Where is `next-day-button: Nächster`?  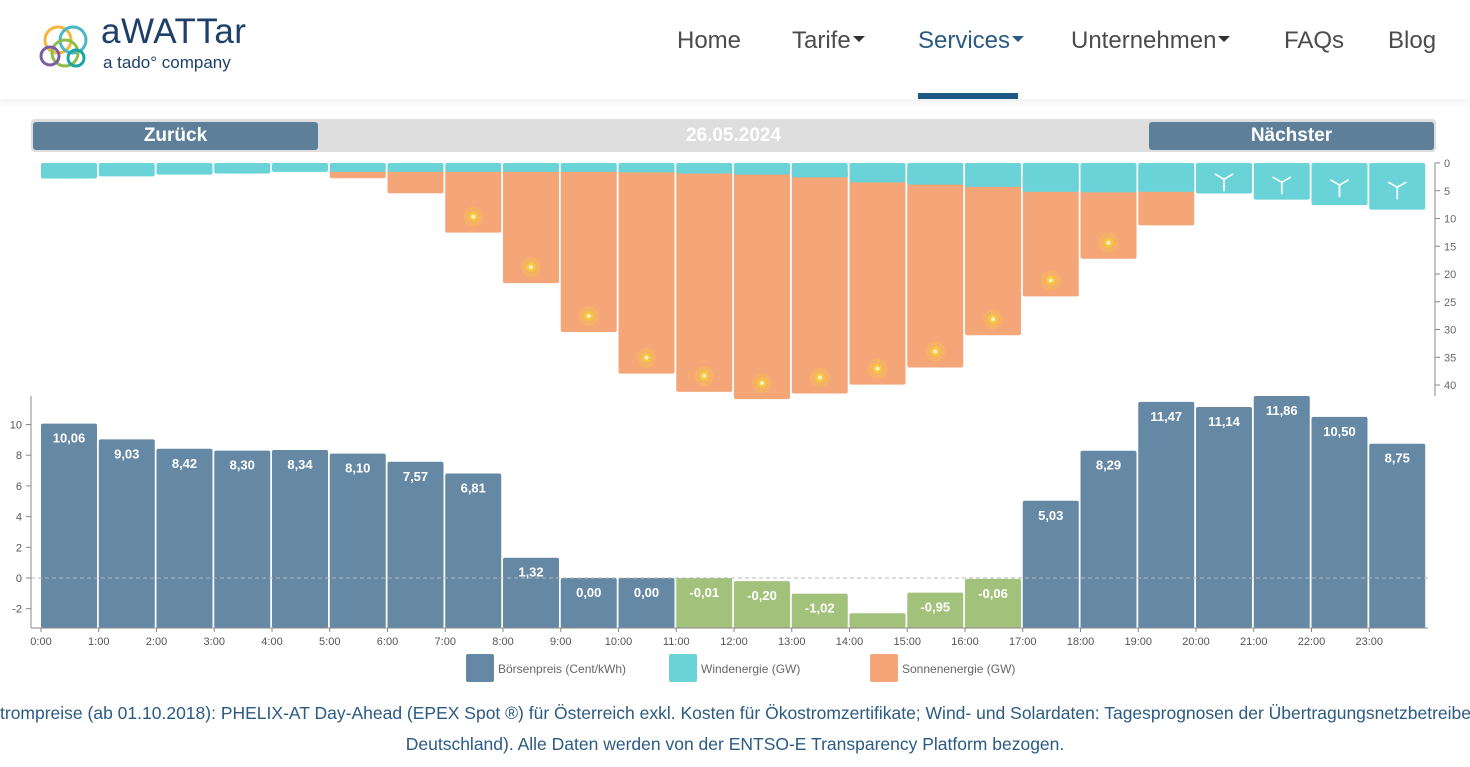 next-day-button: Nächster is located at coordinates (1291, 136).